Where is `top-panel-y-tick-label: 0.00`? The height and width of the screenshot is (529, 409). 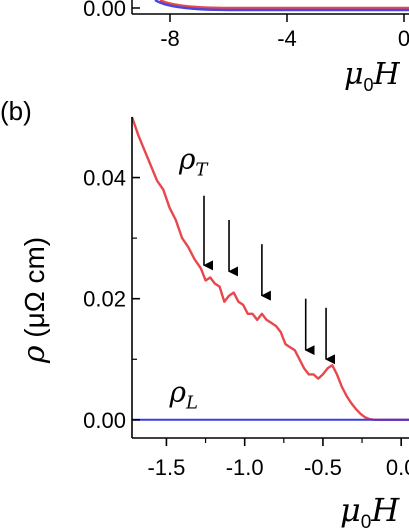
top-panel-y-tick-label: 0.00 is located at coordinates (104, 10).